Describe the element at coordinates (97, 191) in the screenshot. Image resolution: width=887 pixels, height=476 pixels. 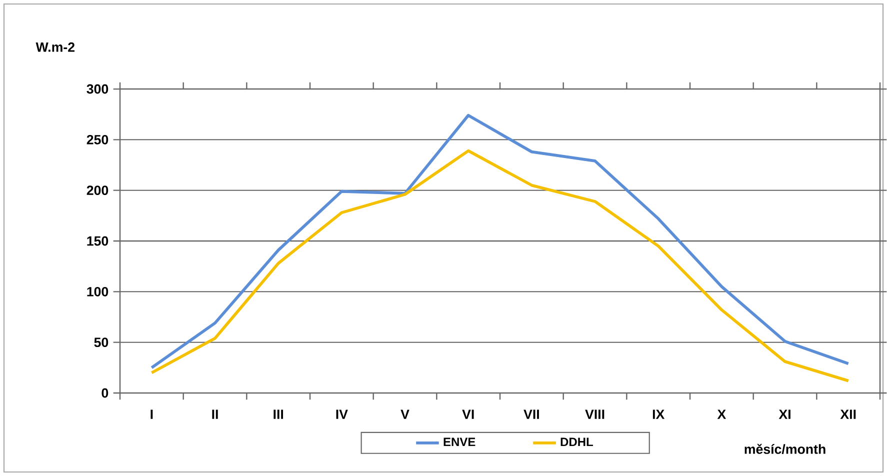
I see `y-tick-label: 200` at that location.